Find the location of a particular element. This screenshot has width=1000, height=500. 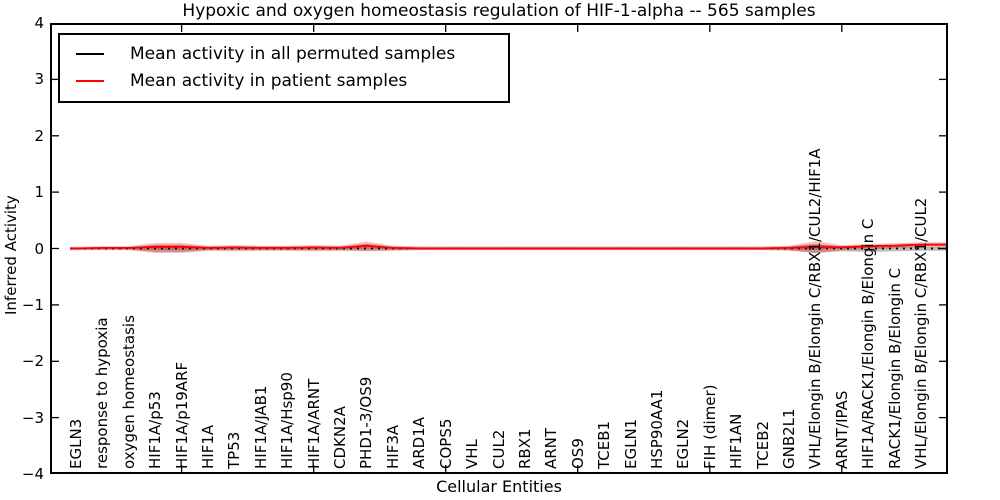

y-tick-label: 3 is located at coordinates (39, 79).